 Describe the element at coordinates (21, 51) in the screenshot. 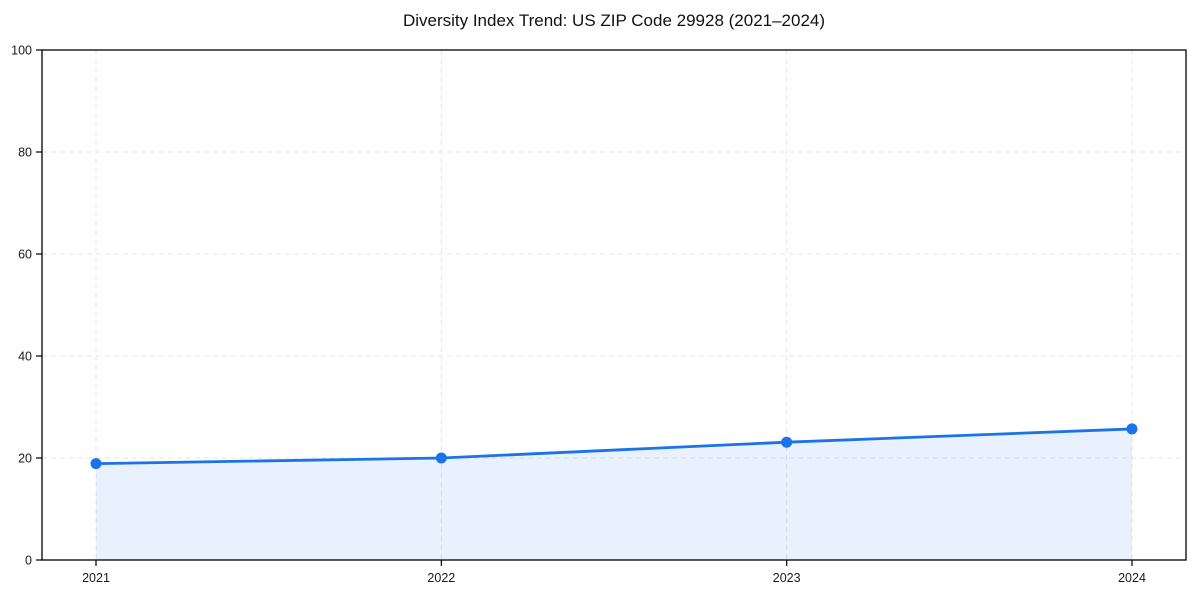

I see `y-tick-label: 100` at that location.